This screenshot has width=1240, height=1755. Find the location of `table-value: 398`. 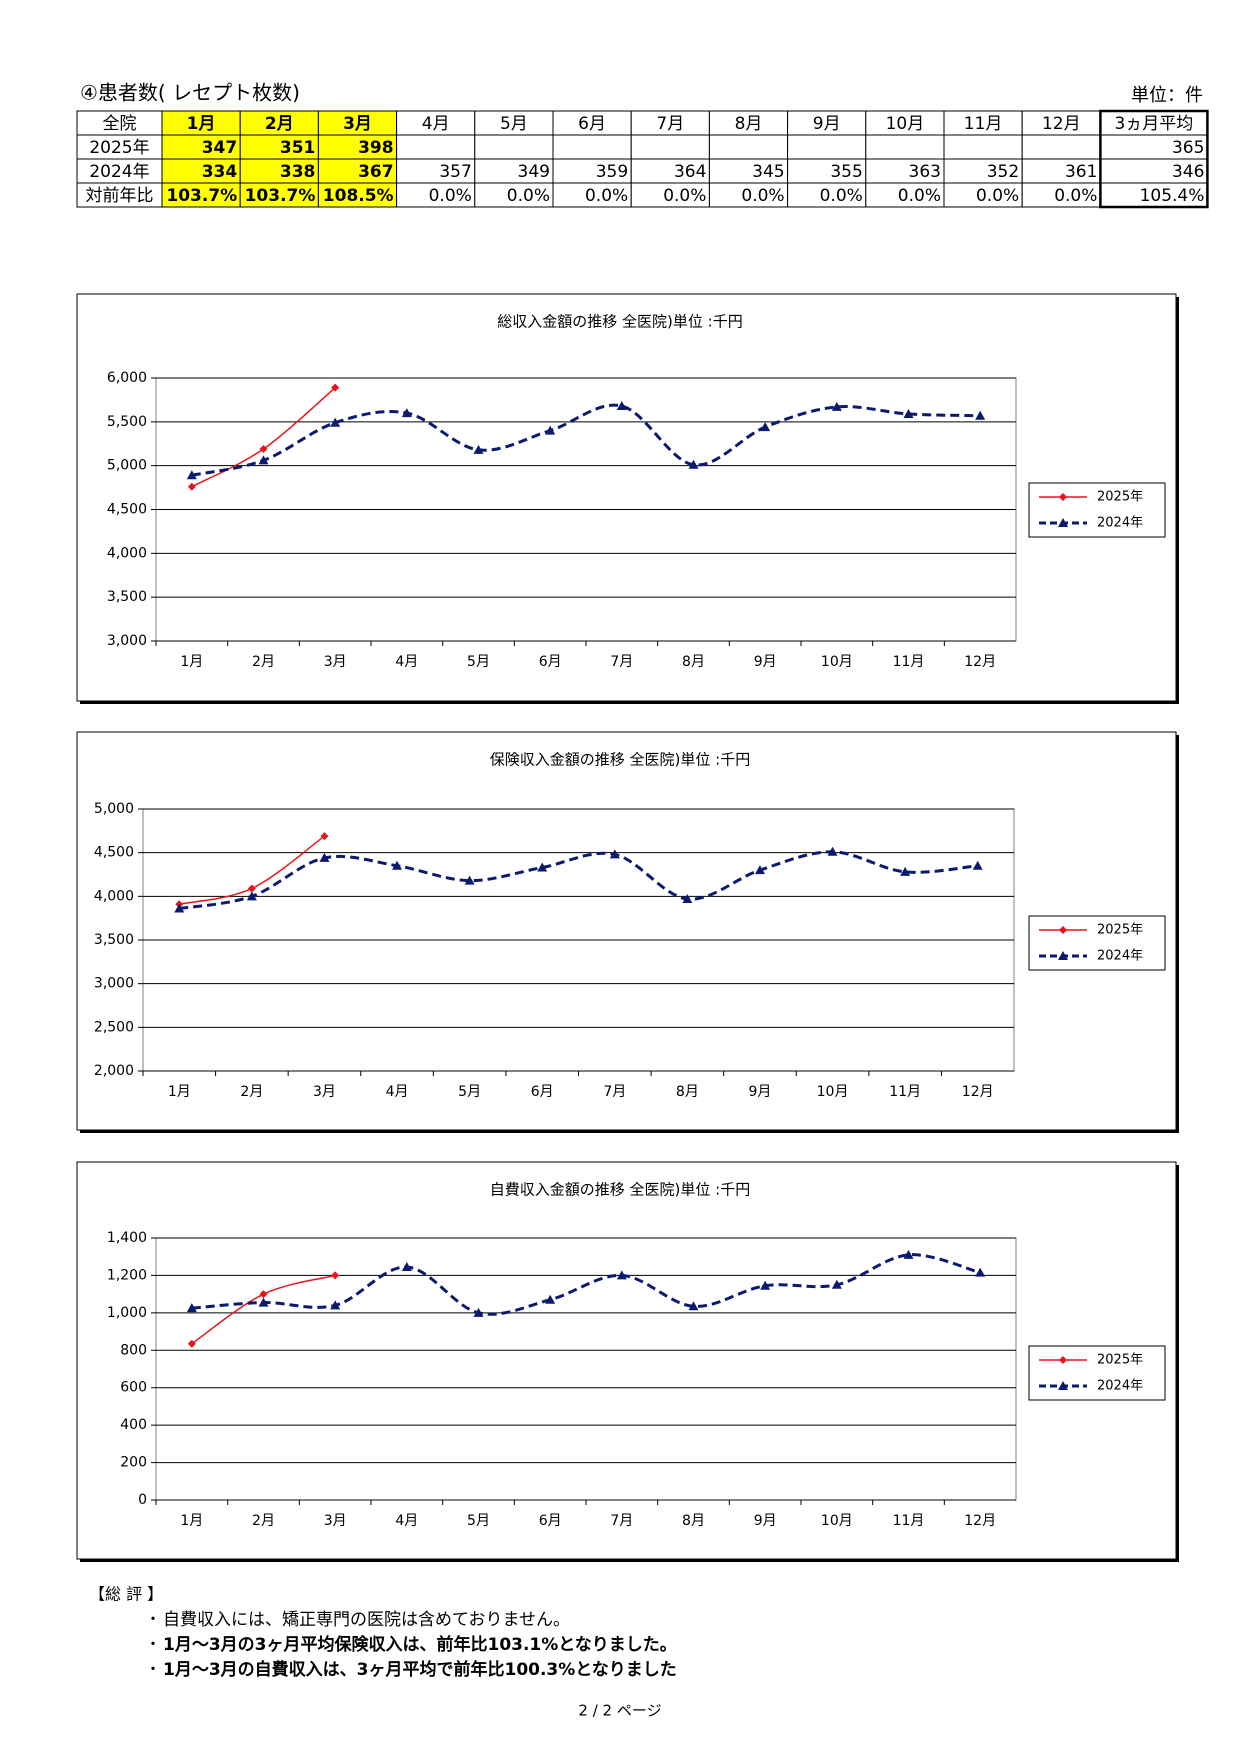

table-value: 398 is located at coordinates (376, 148).